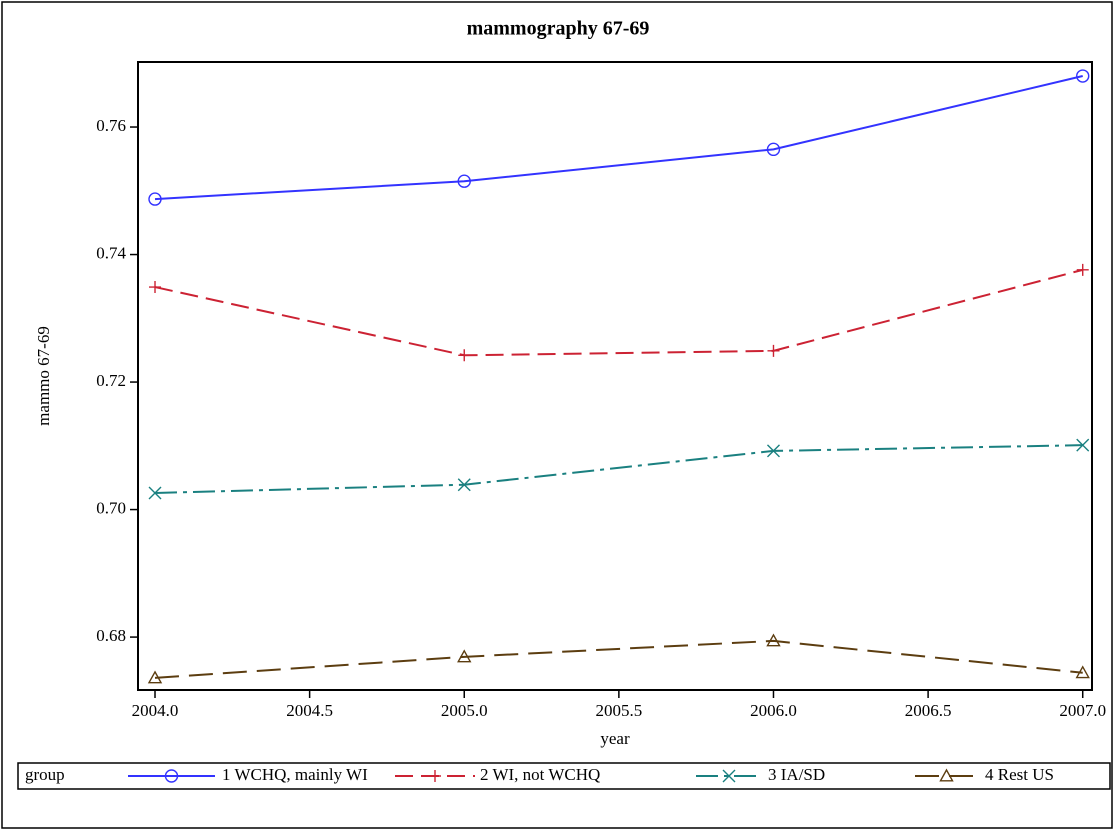  Describe the element at coordinates (1019, 774) in the screenshot. I see `legend-label: 4 Rest US` at that location.